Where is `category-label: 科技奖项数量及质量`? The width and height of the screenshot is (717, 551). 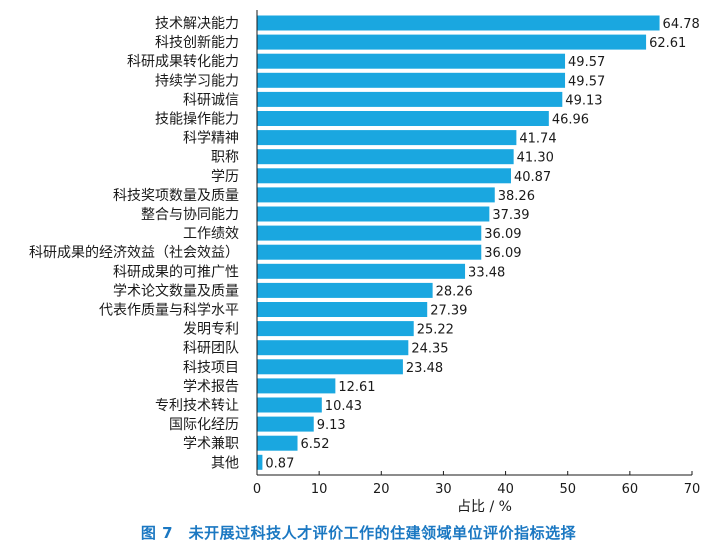
category-label: 科技奖项数量及质量 is located at coordinates (176, 195).